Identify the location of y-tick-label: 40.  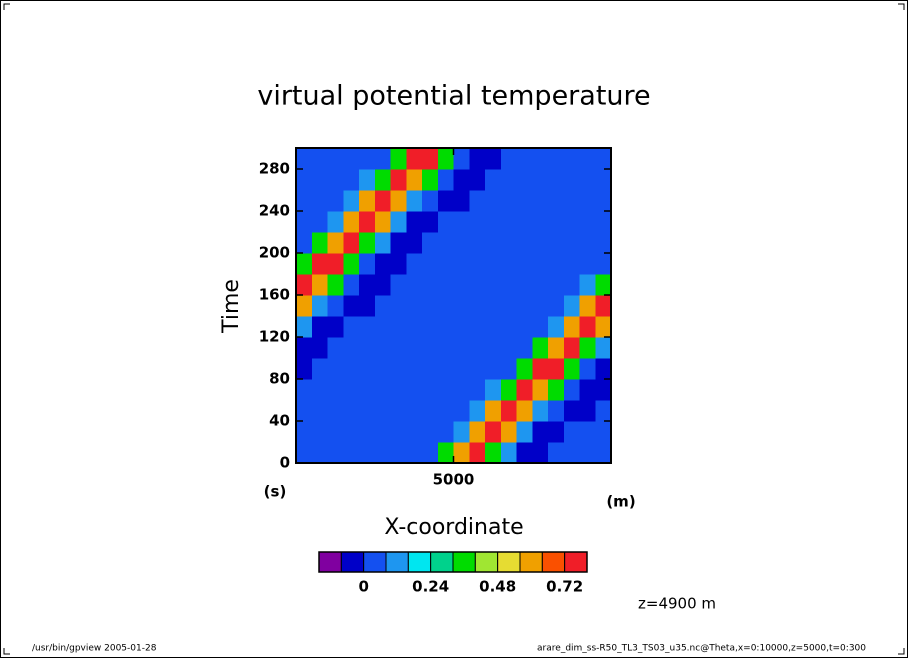
(279, 421).